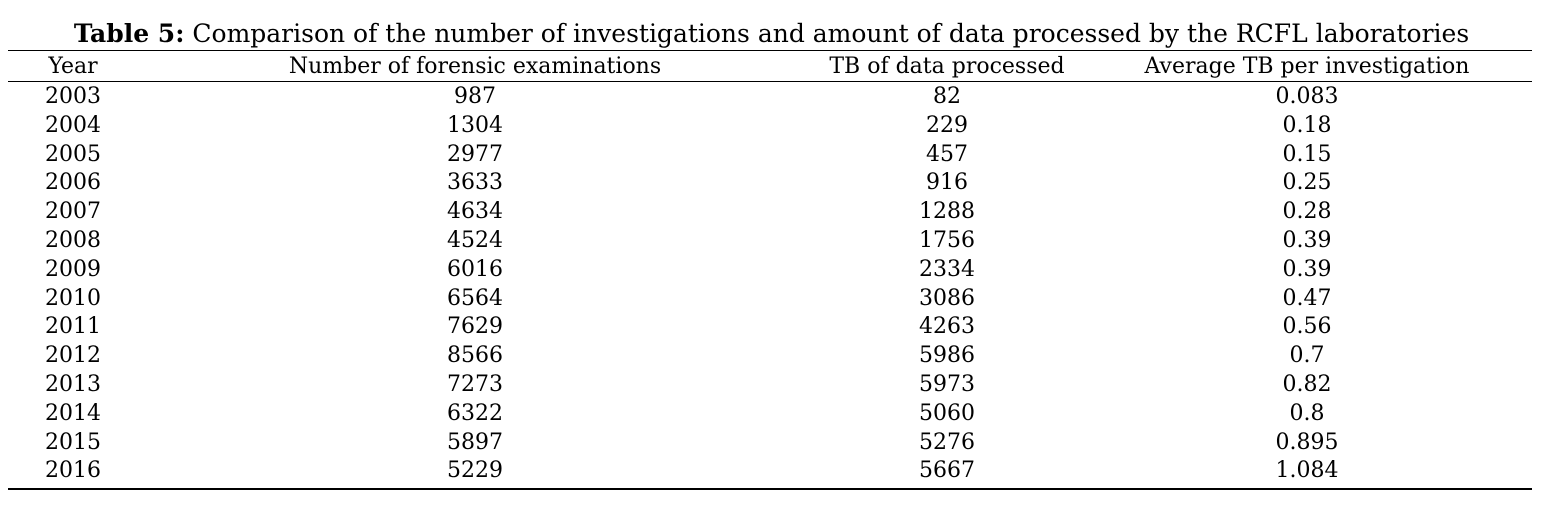 This screenshot has height=508, width=1543. I want to click on cell-average-tb: 0.56, so click(1307, 327).